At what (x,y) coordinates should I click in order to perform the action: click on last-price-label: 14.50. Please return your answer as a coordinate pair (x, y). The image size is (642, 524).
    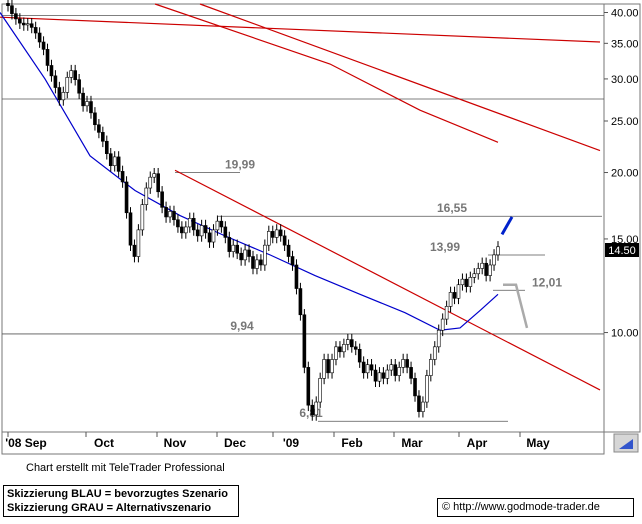
    Looking at the image, I should click on (622, 251).